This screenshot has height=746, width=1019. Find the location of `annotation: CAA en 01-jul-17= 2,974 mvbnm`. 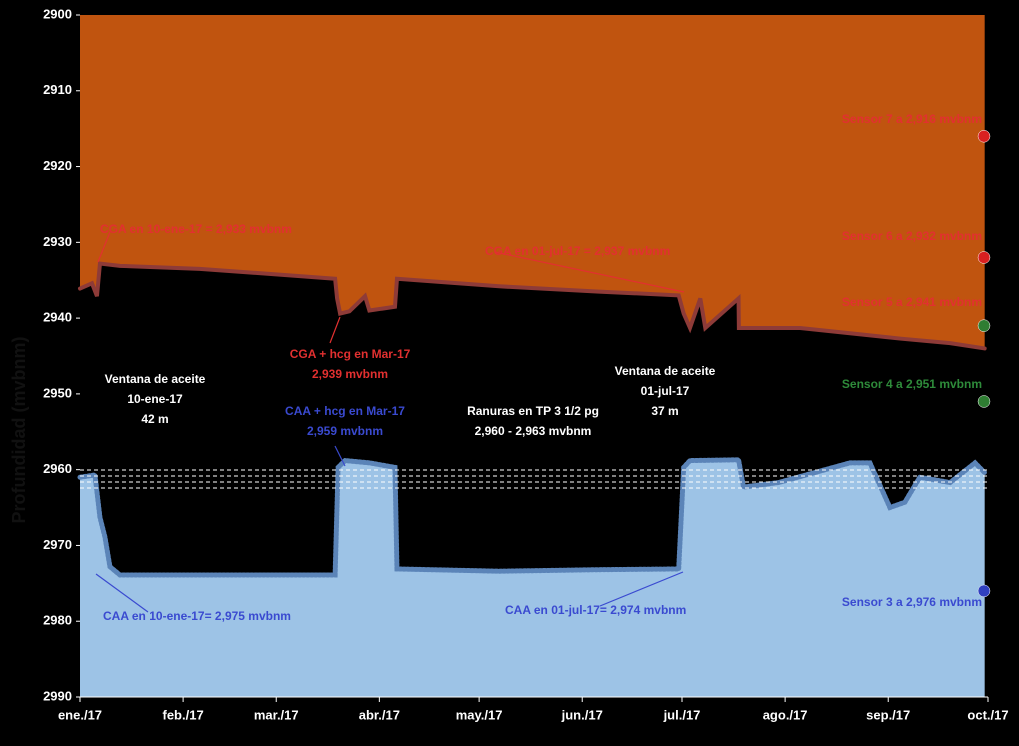

annotation: CAA en 01-jul-17= 2,974 mvbnm is located at coordinates (595, 610).